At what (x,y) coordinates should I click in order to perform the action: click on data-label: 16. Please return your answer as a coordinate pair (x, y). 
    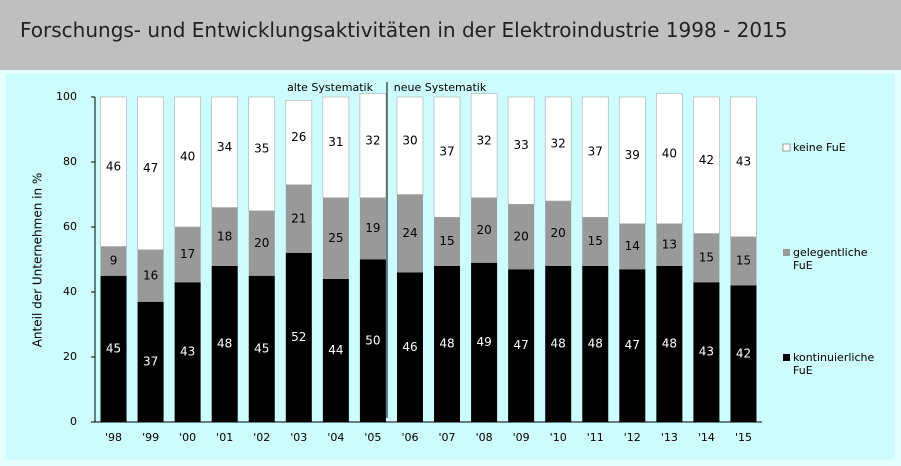
    Looking at the image, I should click on (150, 275).